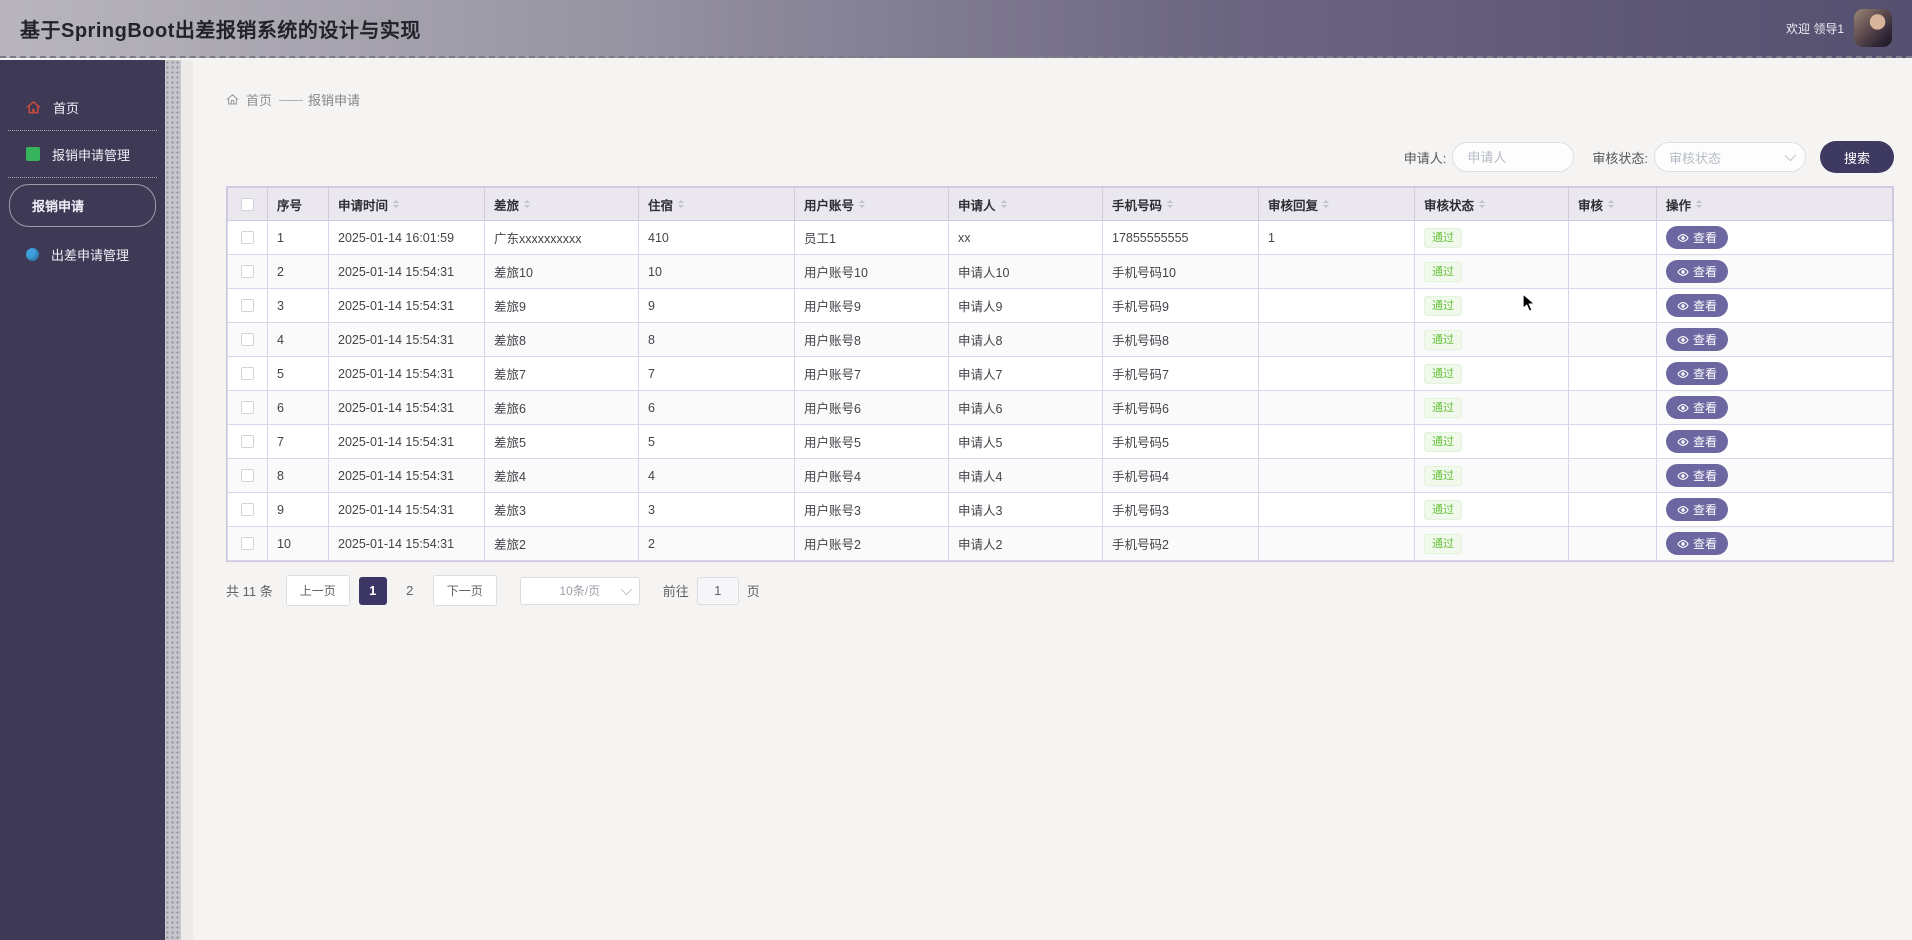  What do you see at coordinates (716, 204) in the screenshot?
I see `column-header-4: 住宿` at bounding box center [716, 204].